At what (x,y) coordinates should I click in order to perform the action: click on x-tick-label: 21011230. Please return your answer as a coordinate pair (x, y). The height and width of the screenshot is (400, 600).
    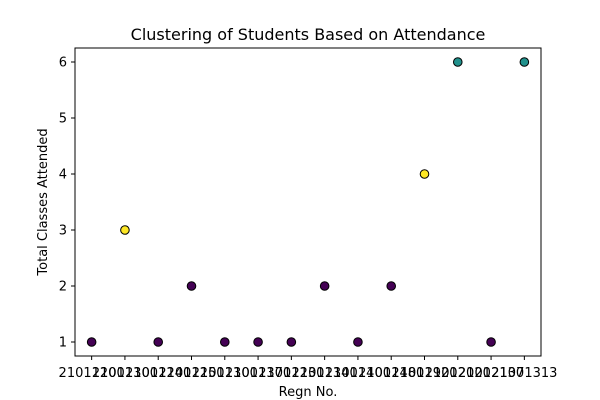
    Looking at the image, I should click on (291, 373).